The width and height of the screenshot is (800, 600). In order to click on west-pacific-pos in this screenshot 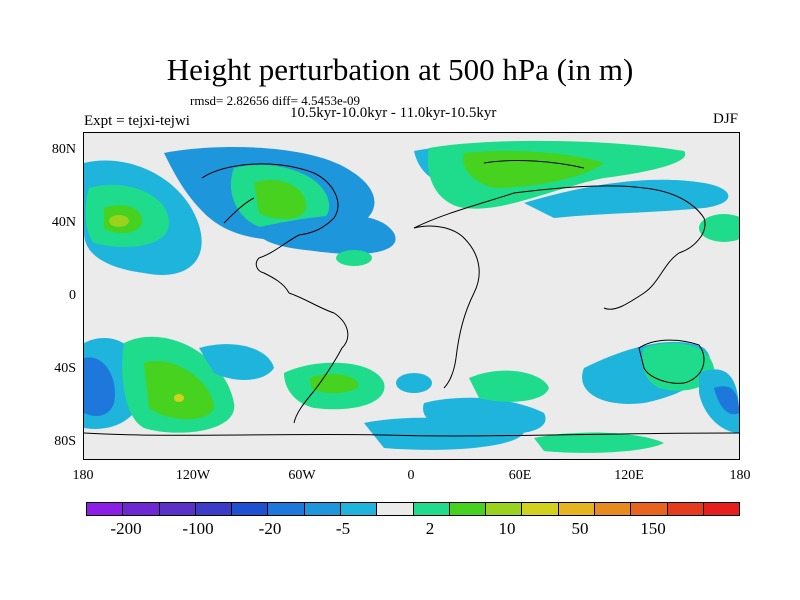, I will do `click(719, 228)`.